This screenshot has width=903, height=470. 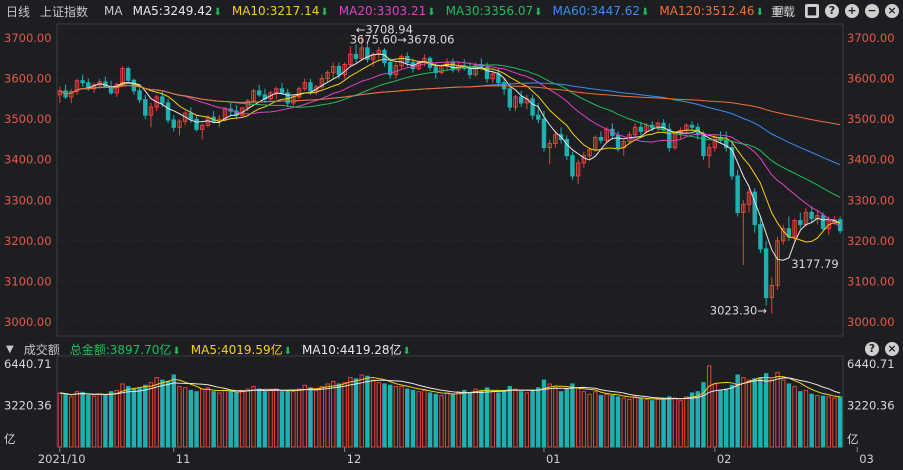 What do you see at coordinates (450, 387) in the screenshot?
I see `volume-ma-lines` at bounding box center [450, 387].